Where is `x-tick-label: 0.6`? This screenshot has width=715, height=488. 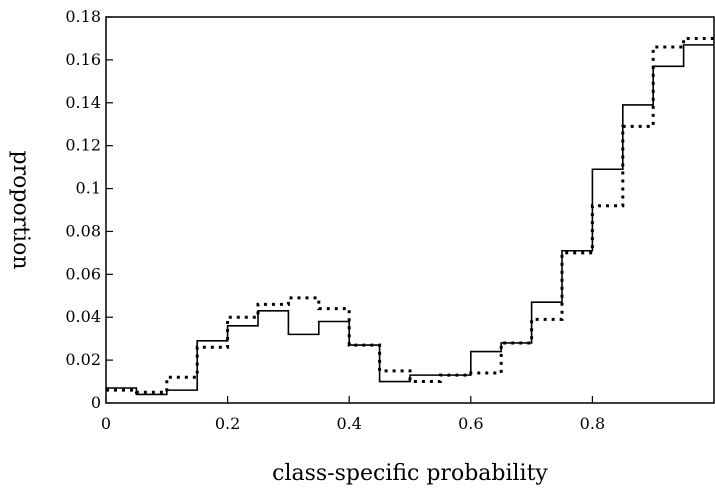
x-tick-label: 0.6 is located at coordinates (470, 423).